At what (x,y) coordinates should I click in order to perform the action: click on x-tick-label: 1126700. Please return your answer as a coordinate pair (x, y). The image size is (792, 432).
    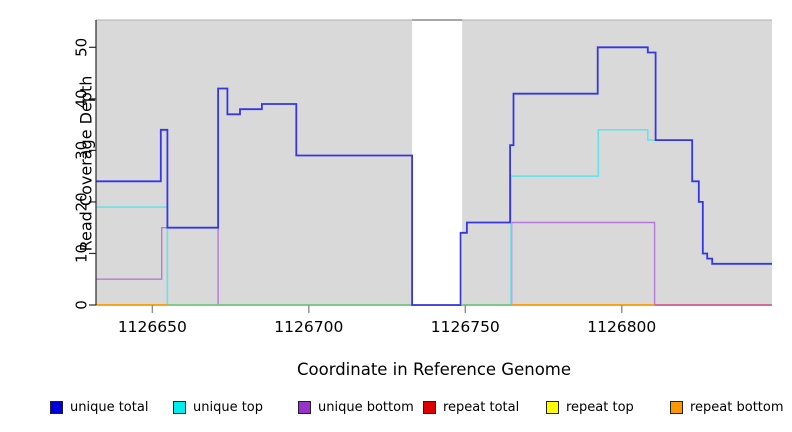
    Looking at the image, I should click on (308, 327).